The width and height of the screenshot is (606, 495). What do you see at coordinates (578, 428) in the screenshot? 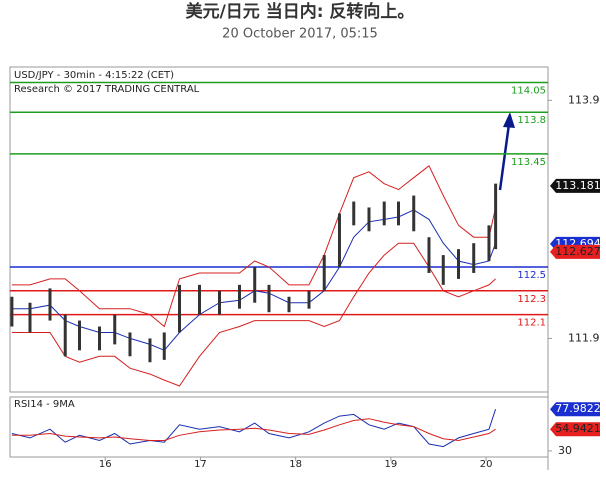
I see `price-tag-label: 54.9421` at bounding box center [578, 428].